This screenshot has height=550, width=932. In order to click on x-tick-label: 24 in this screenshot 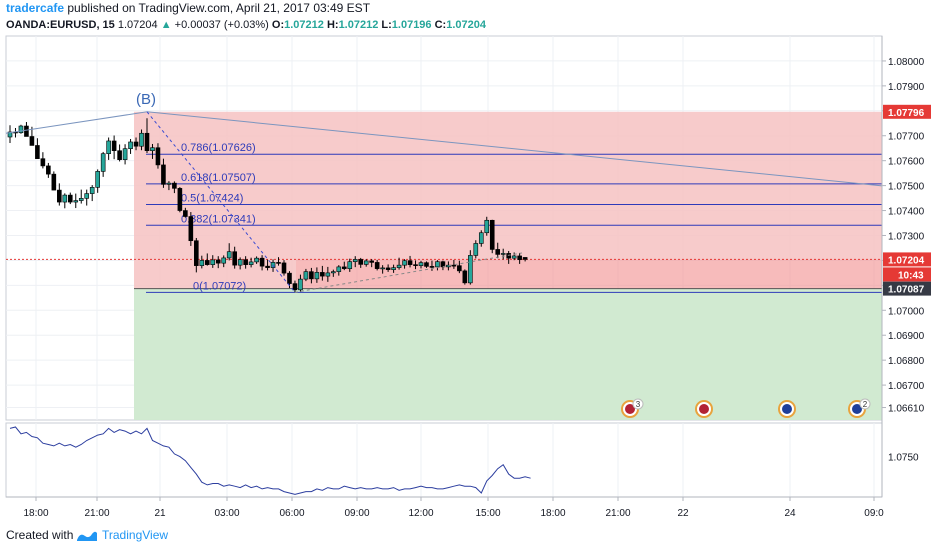, I will do `click(790, 513)`.